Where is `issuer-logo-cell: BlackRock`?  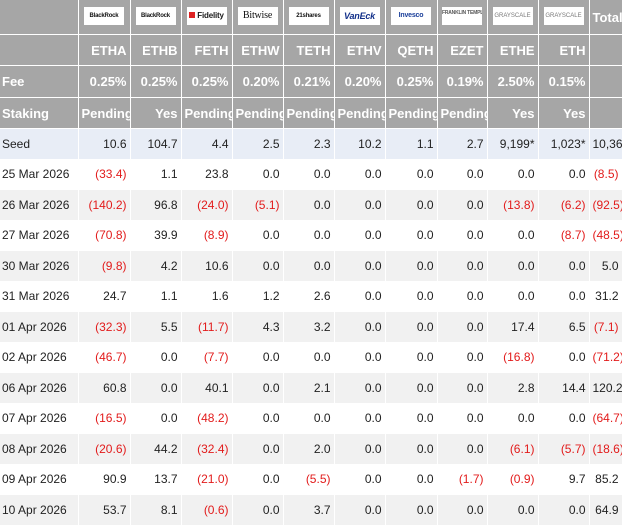 issuer-logo-cell: BlackRock is located at coordinates (104, 17).